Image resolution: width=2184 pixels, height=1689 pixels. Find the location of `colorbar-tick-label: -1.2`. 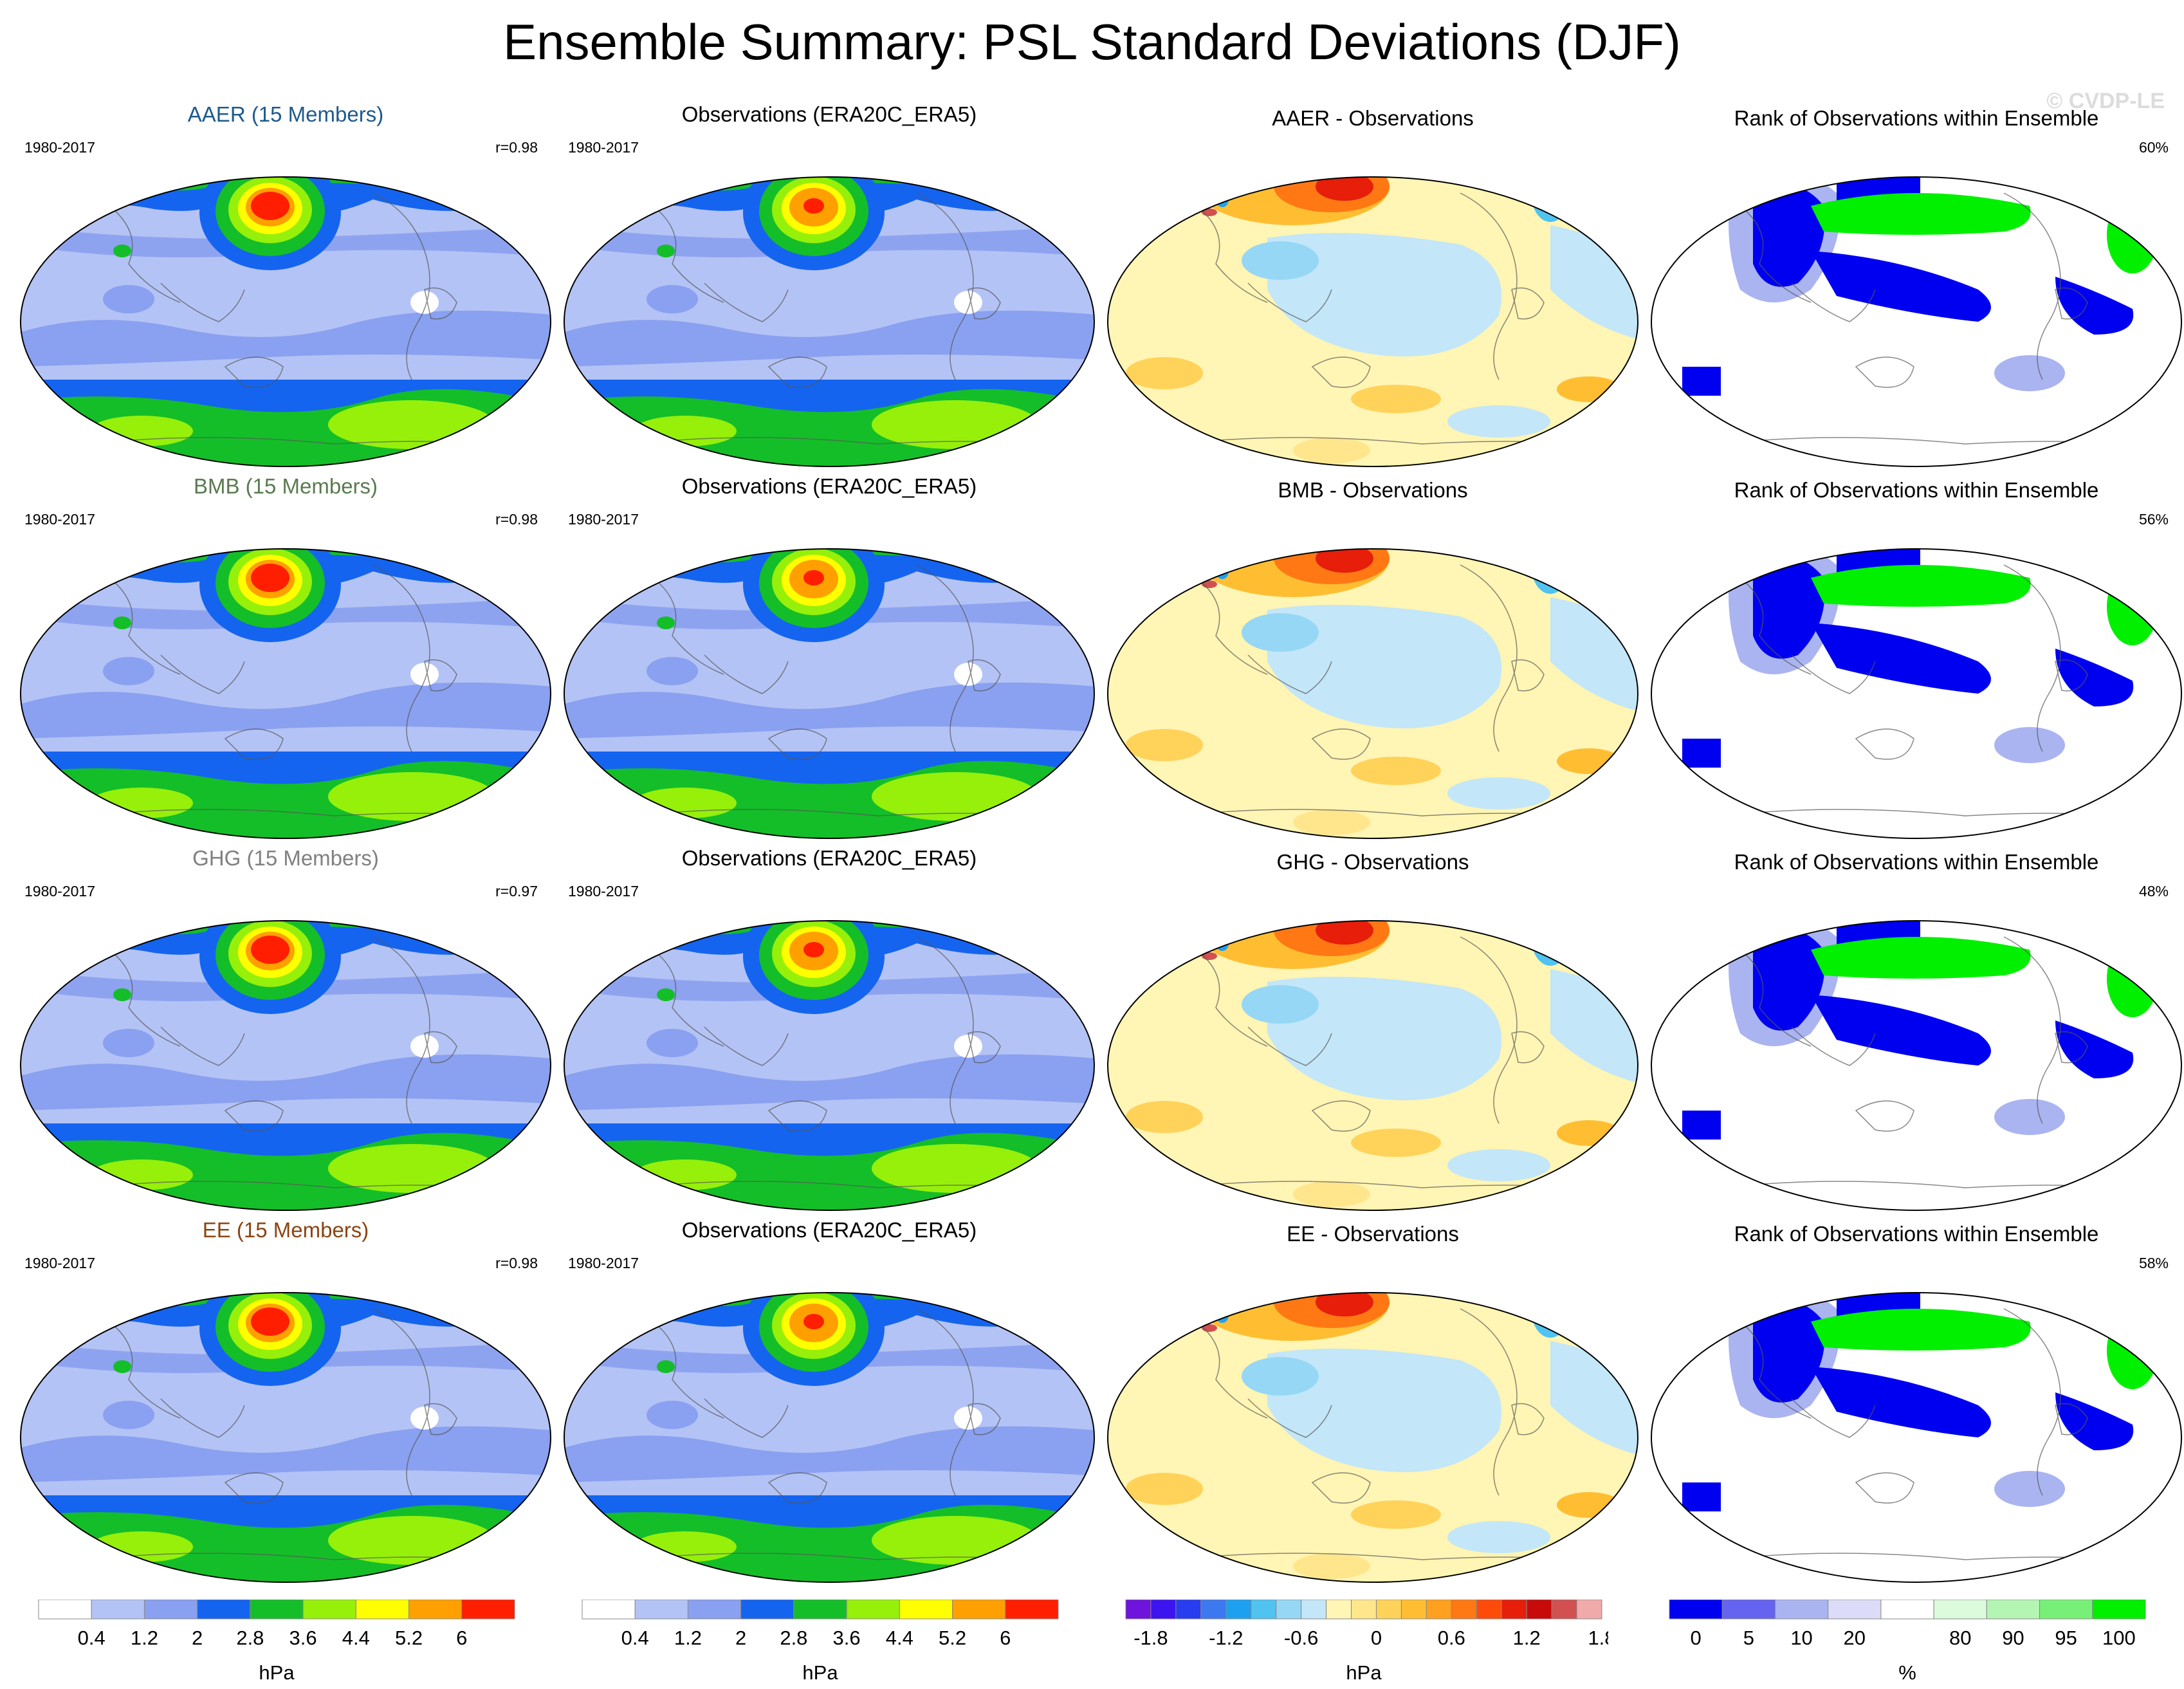

colorbar-tick-label: -1.2 is located at coordinates (1226, 1638).